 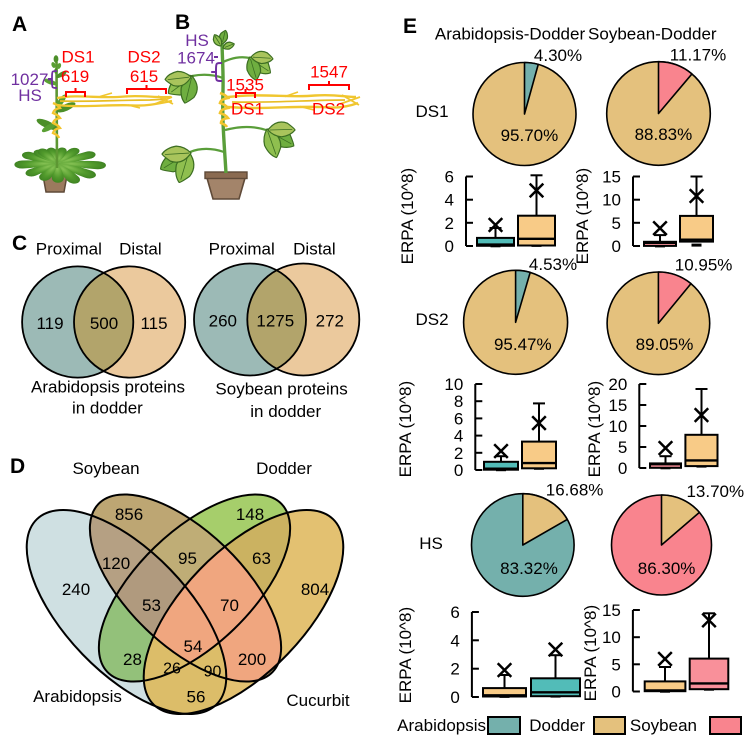 I want to click on svg-text: Distal, so click(x=140, y=249).